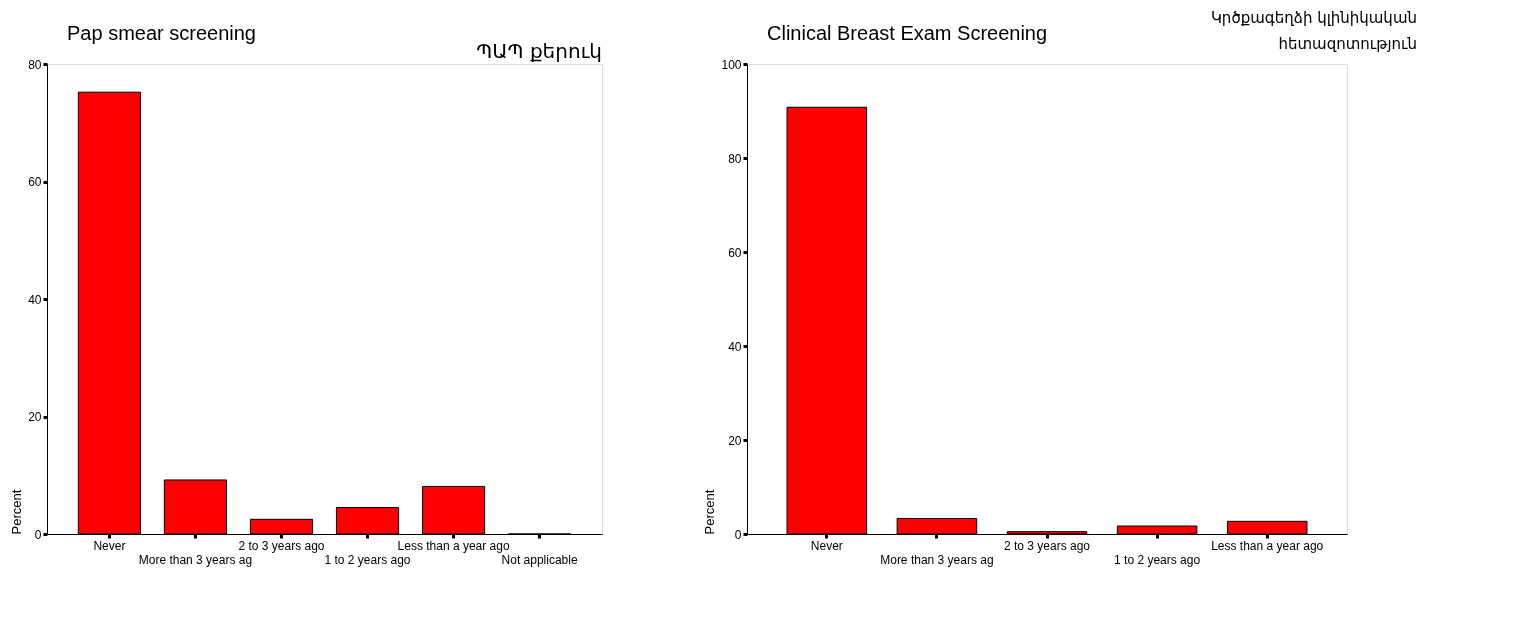 The height and width of the screenshot is (630, 1514). I want to click on chart-title: Clinical Breast Exam Screening, so click(907, 33).